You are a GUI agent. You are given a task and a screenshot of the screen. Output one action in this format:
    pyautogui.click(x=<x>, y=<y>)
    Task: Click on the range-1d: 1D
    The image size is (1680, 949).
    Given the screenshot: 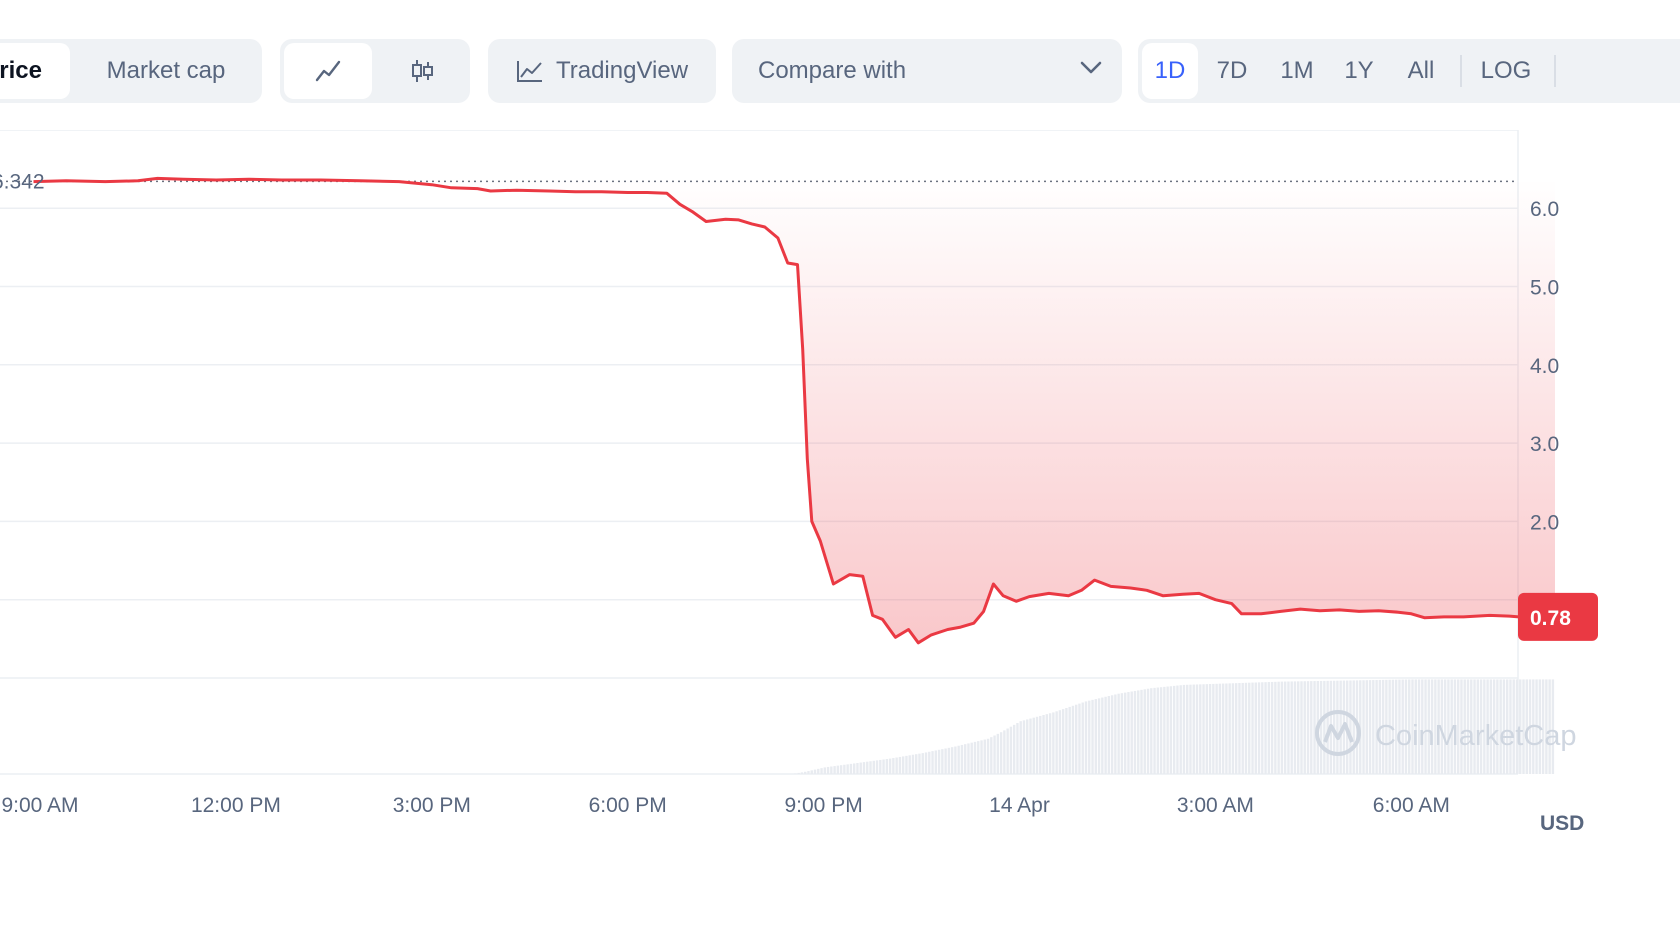 What is the action you would take?
    pyautogui.click(x=1170, y=71)
    